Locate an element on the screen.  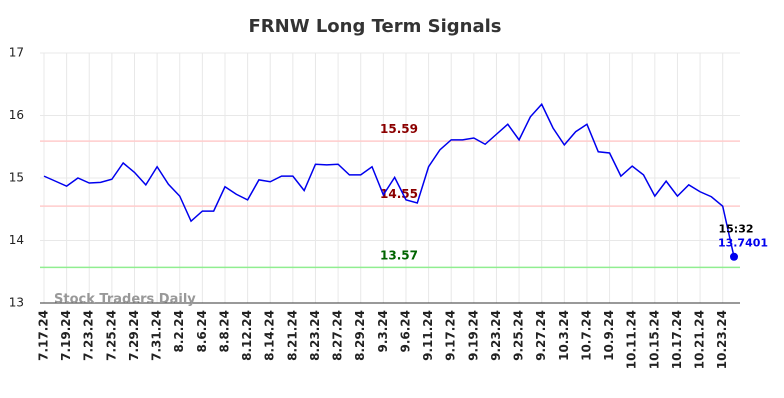
x-tick-label: 9.27.24 is located at coordinates (541, 335).